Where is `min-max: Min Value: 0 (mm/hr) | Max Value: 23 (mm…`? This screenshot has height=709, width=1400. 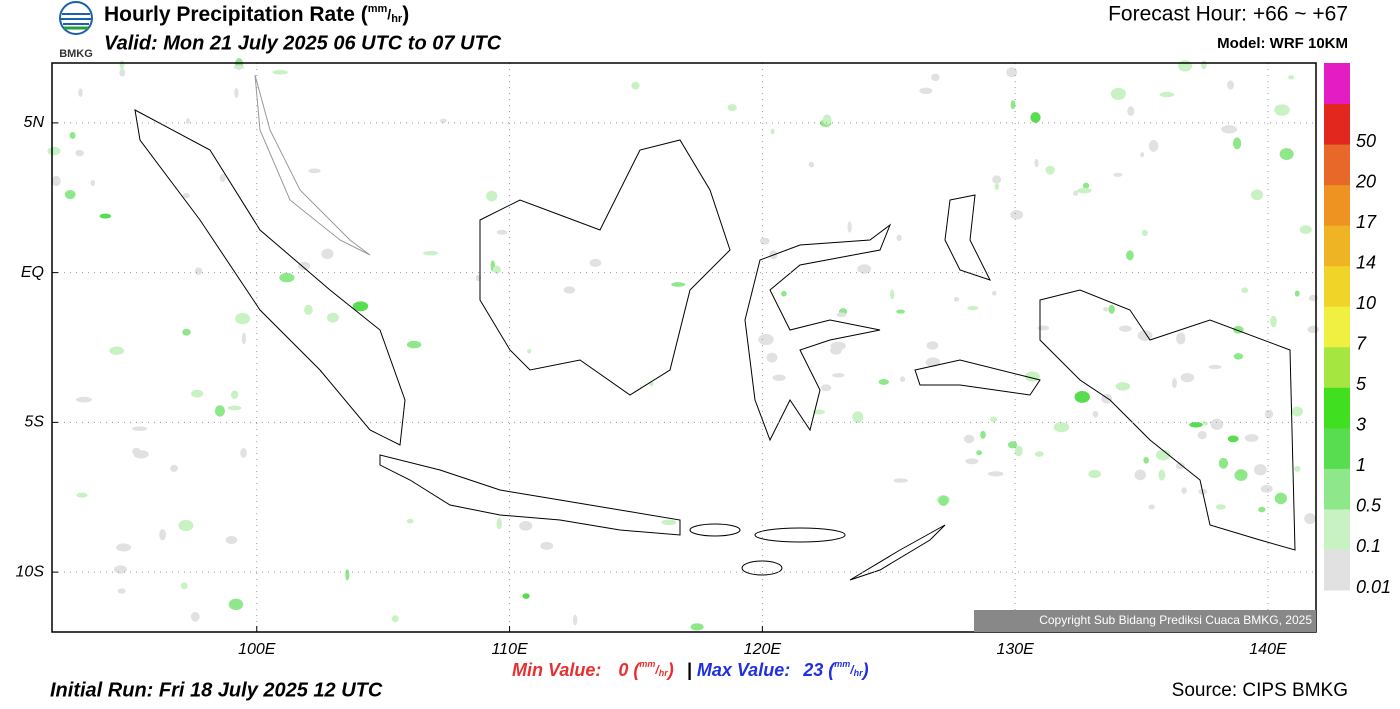 min-max: Min Value: 0 (mm/hr) | Max Value: 23 (mm… is located at coordinates (690, 669).